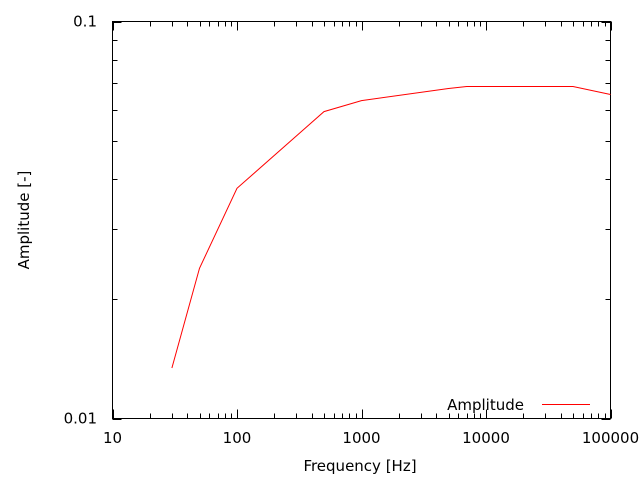 The image size is (640, 485). What do you see at coordinates (112, 438) in the screenshot?
I see `x-tick-label: 10` at bounding box center [112, 438].